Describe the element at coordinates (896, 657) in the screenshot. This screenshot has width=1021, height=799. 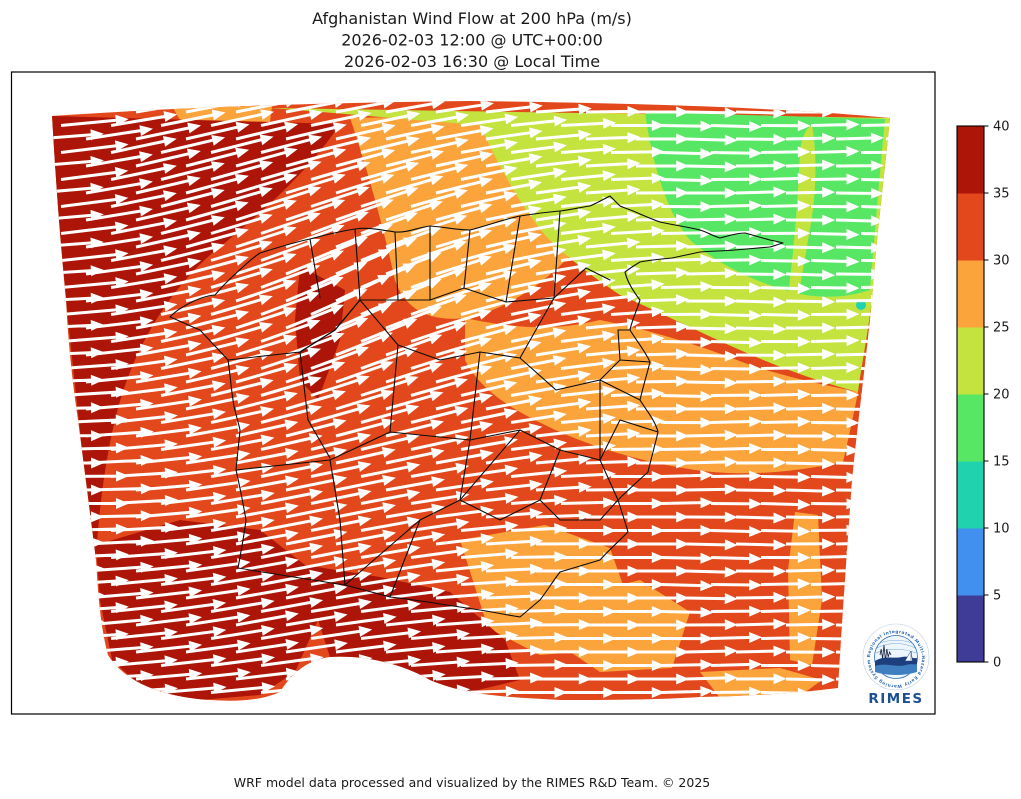
I see `logo-emblem` at that location.